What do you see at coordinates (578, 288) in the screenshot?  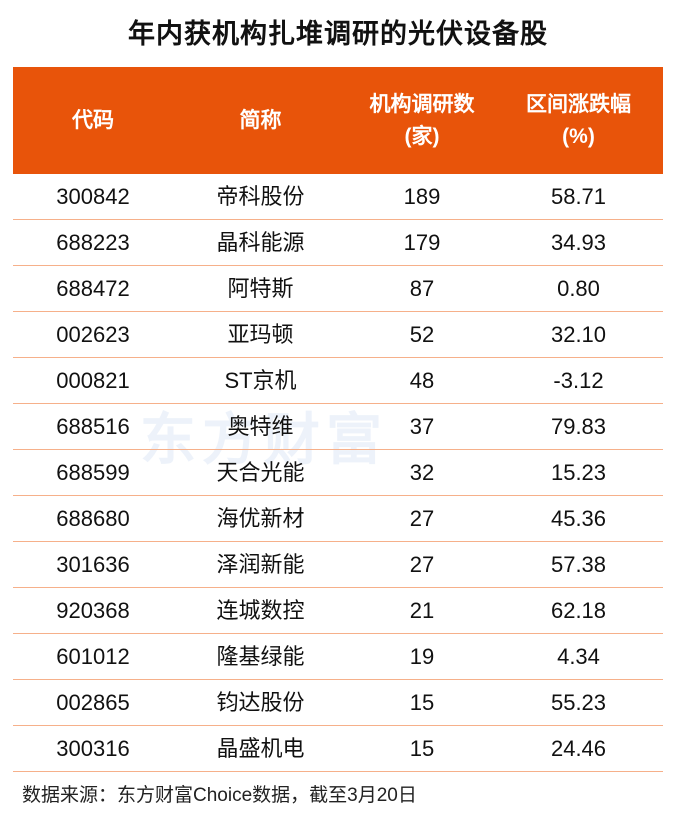 I see `cell-change: 0.80` at bounding box center [578, 288].